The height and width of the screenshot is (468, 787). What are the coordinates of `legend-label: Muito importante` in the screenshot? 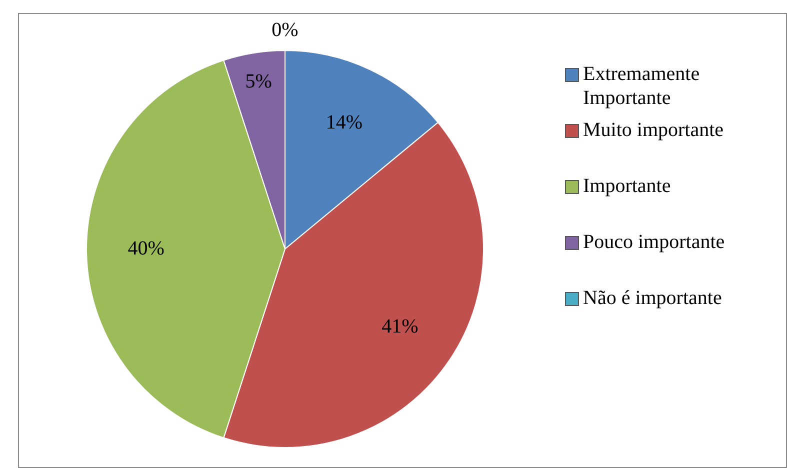 It's located at (653, 130).